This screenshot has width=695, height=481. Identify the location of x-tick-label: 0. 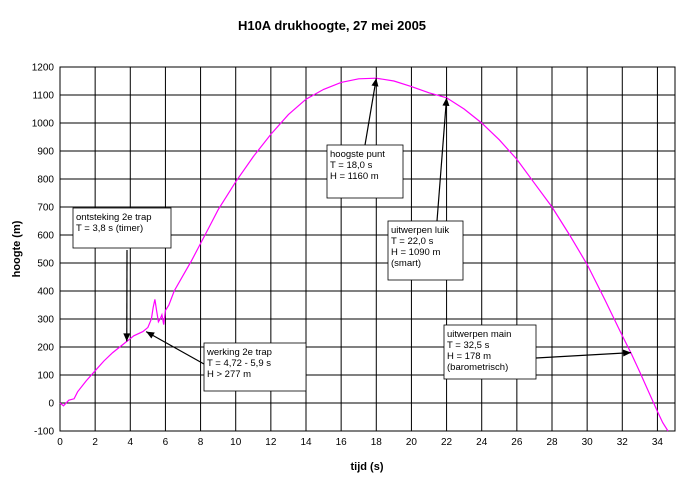
(60, 442).